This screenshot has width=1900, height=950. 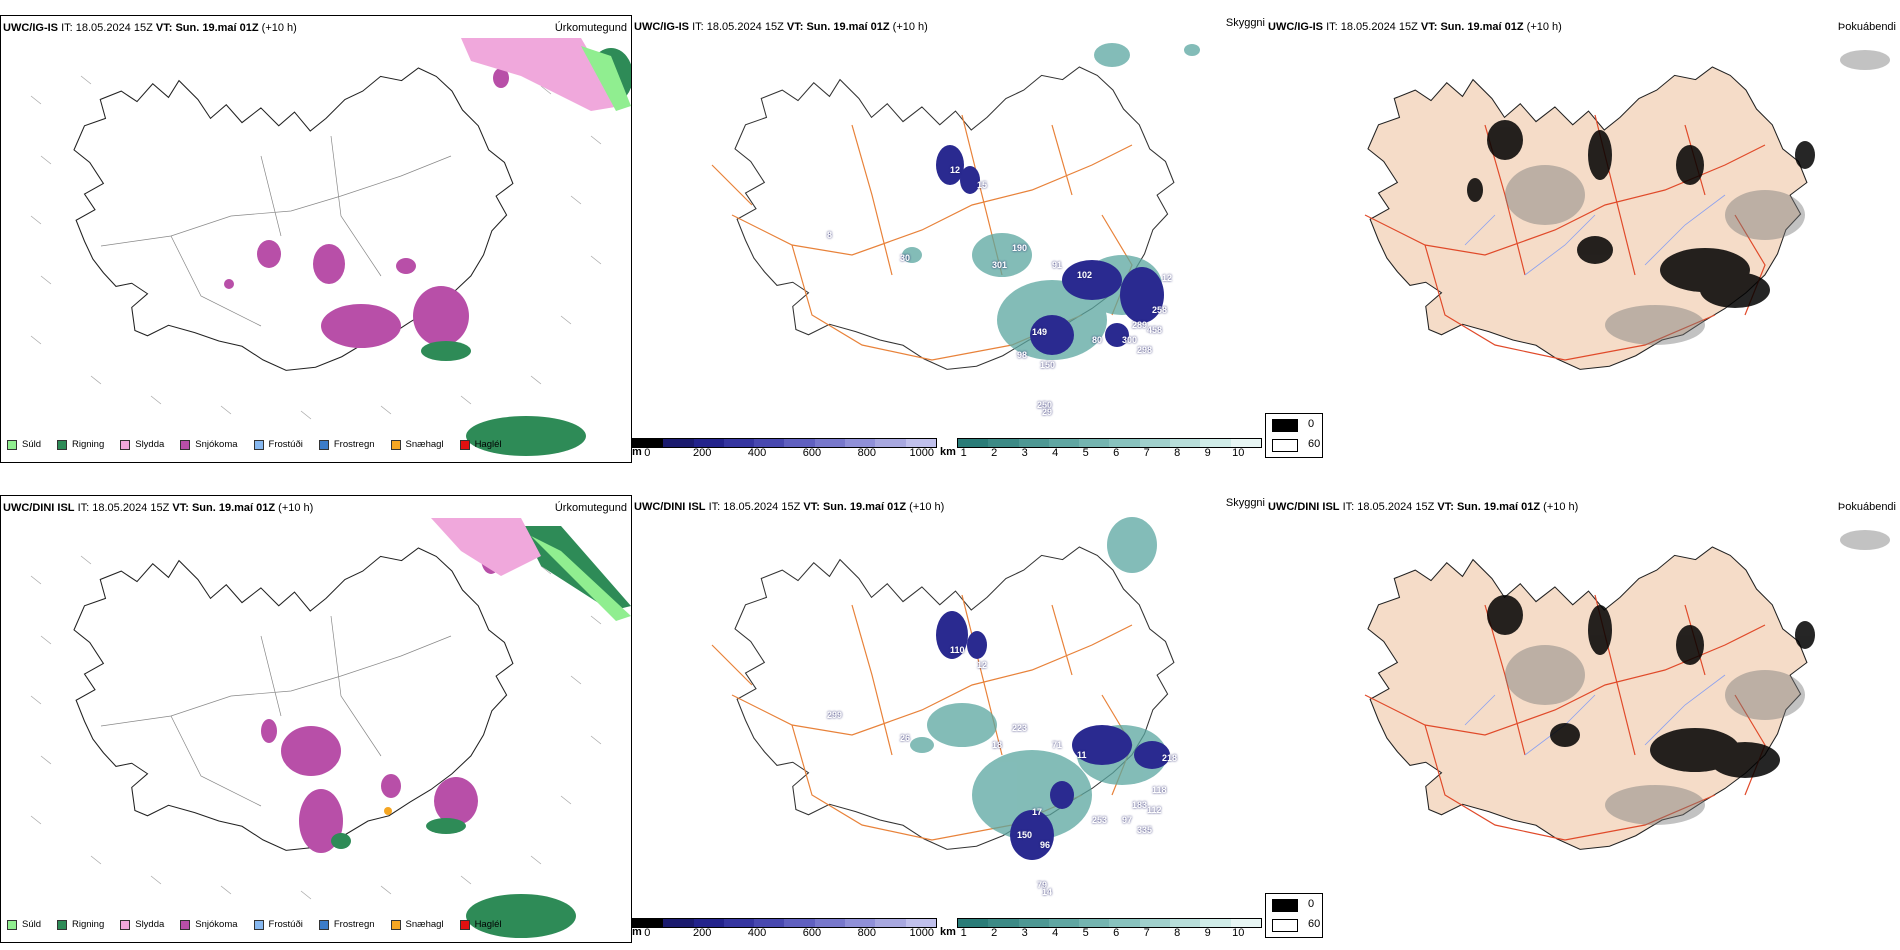 I want to click on precip-legend-item: Snjókoma, so click(x=209, y=924).